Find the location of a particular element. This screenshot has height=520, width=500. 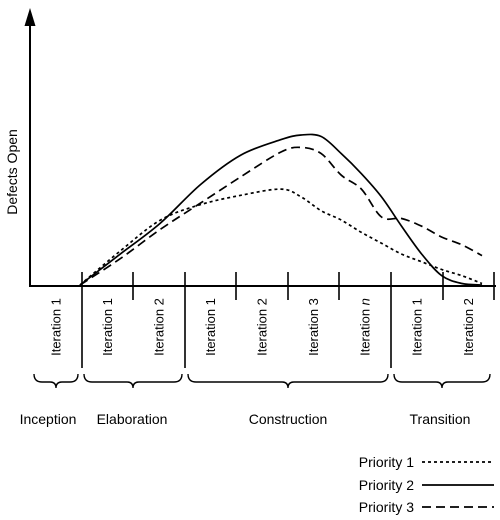

phase-label: Inception is located at coordinates (48, 419).